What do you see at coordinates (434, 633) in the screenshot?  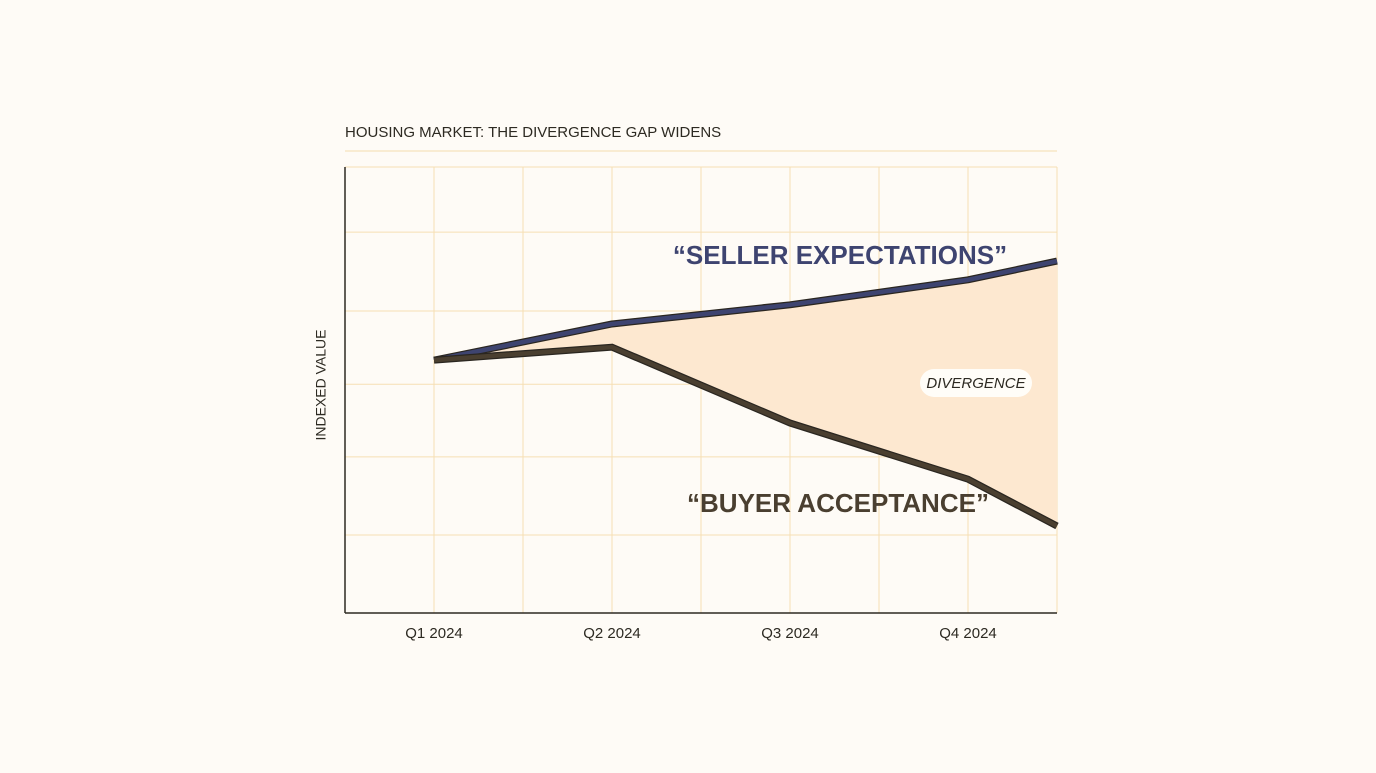 I see `x-tick-label: Q1 2024` at bounding box center [434, 633].